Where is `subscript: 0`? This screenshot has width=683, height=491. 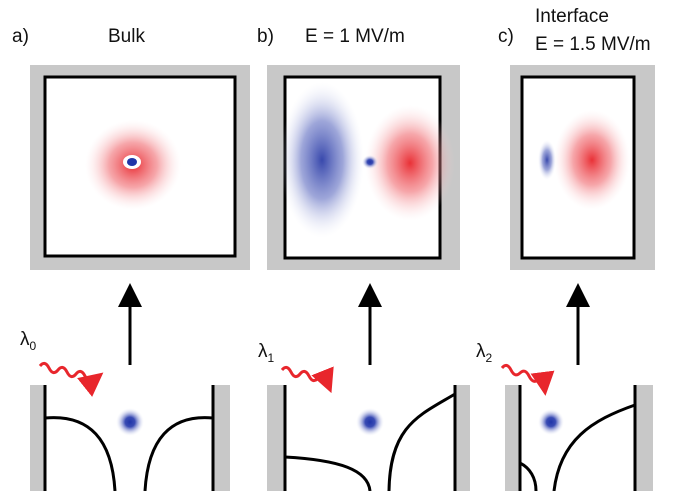 subscript: 0 is located at coordinates (33, 346).